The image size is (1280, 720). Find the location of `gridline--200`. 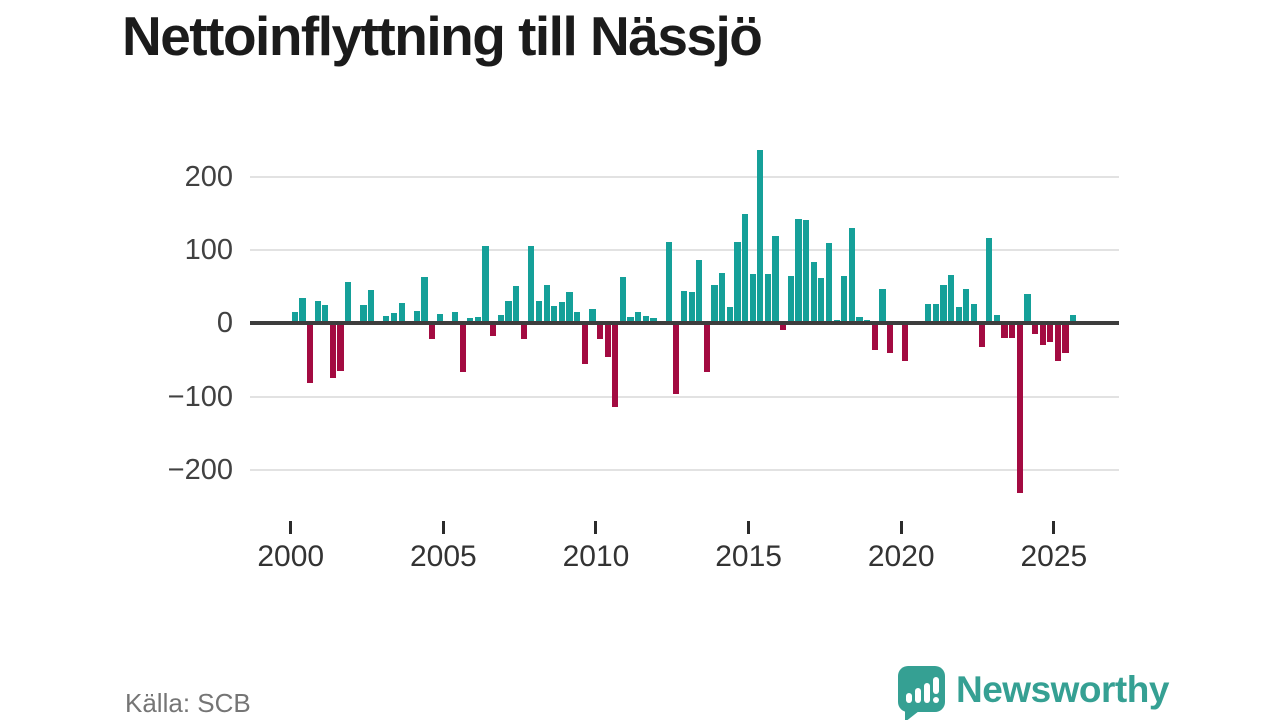

gridline--200 is located at coordinates (684, 469).